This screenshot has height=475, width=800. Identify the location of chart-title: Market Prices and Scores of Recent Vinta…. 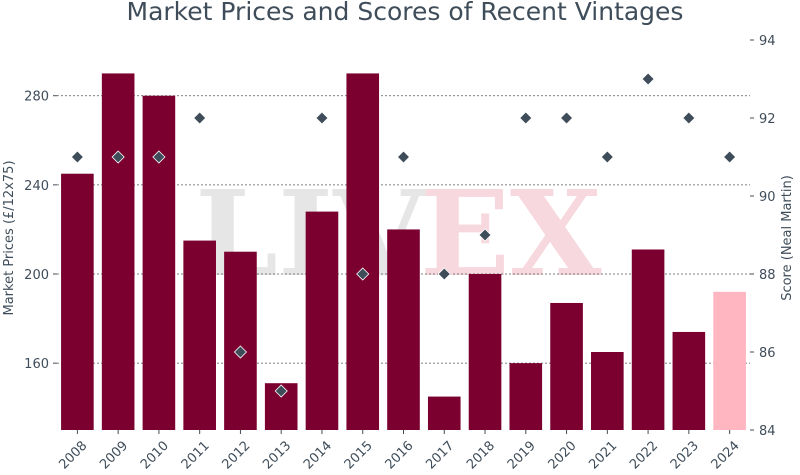
(405, 13).